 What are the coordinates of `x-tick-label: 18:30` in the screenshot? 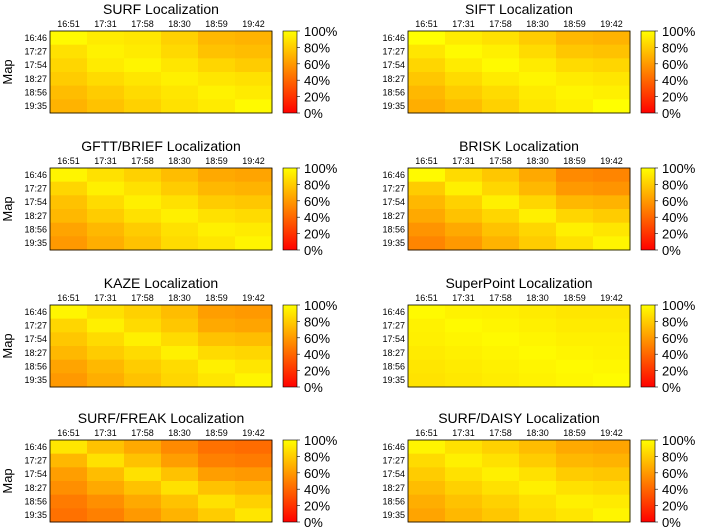 It's located at (179, 298).